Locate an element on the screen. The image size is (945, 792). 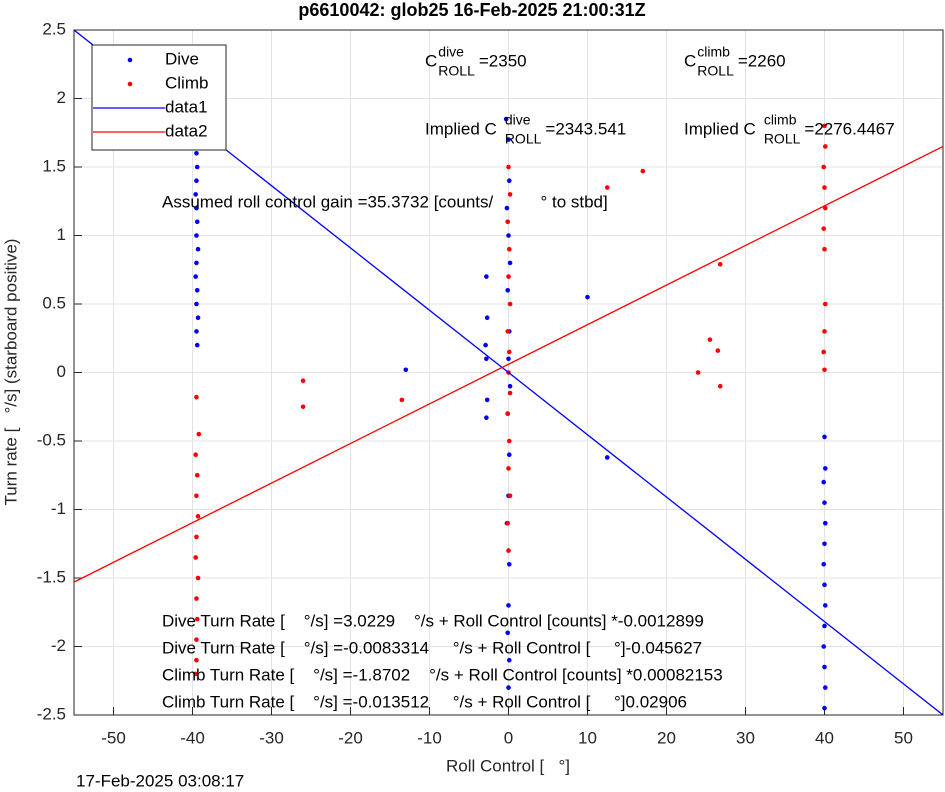
y-tick-label: -0.5 is located at coordinates (51, 439).